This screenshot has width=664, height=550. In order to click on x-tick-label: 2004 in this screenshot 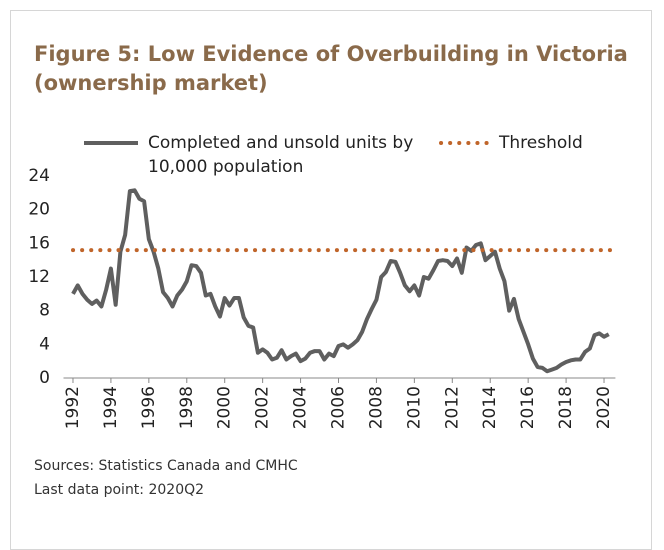, I will do `click(301, 407)`.